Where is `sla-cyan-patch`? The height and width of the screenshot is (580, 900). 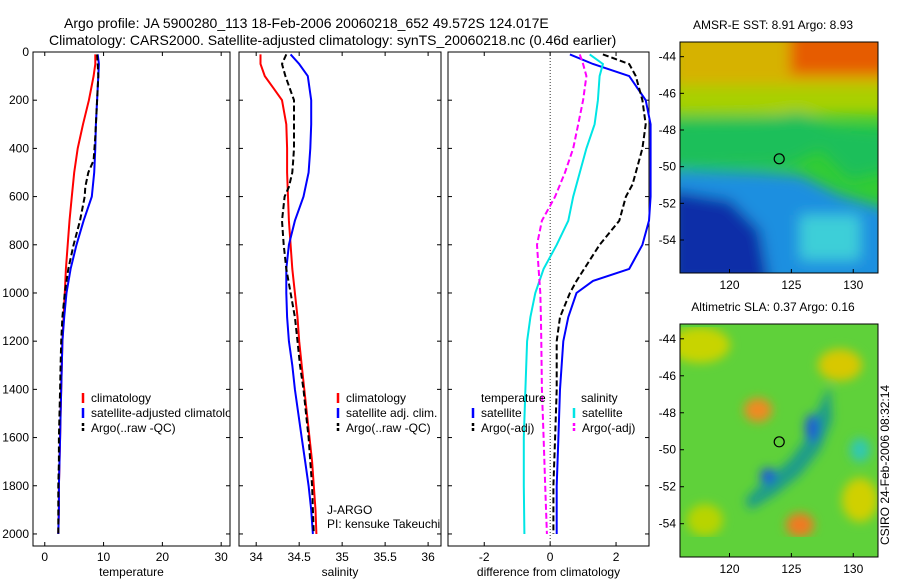 sla-cyan-patch is located at coordinates (860, 450).